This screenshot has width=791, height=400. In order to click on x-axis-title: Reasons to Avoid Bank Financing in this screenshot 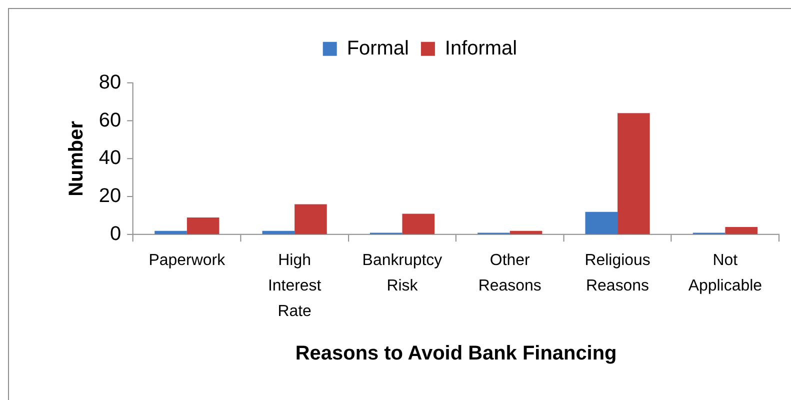, I will do `click(456, 353)`.